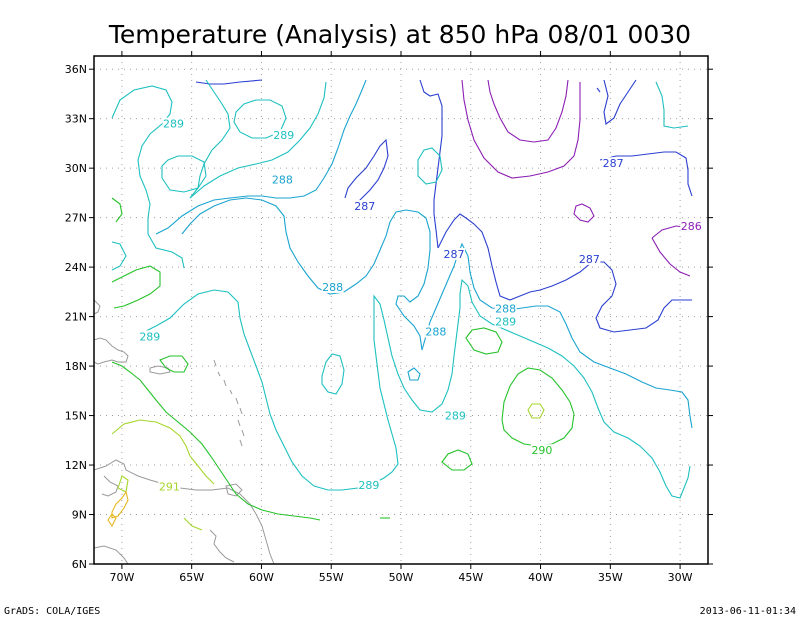 This screenshot has height=618, width=800. Describe the element at coordinates (52, 611) in the screenshot. I see `footer-credit: GrADS: COLA/IGES` at that location.